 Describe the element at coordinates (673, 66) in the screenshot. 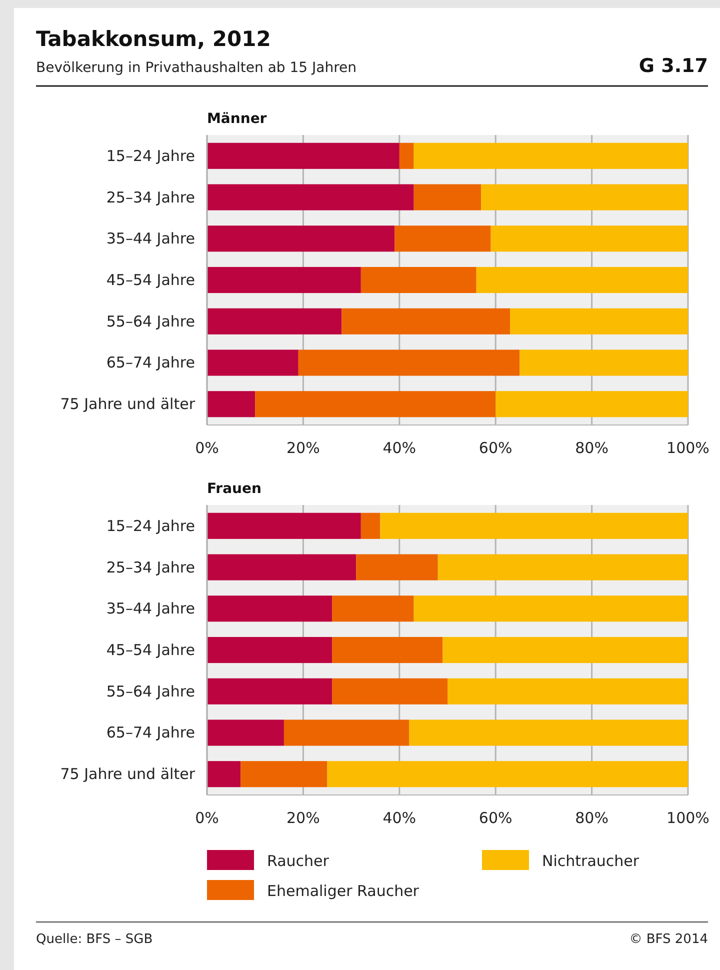

I see `text: G 3.17` at that location.